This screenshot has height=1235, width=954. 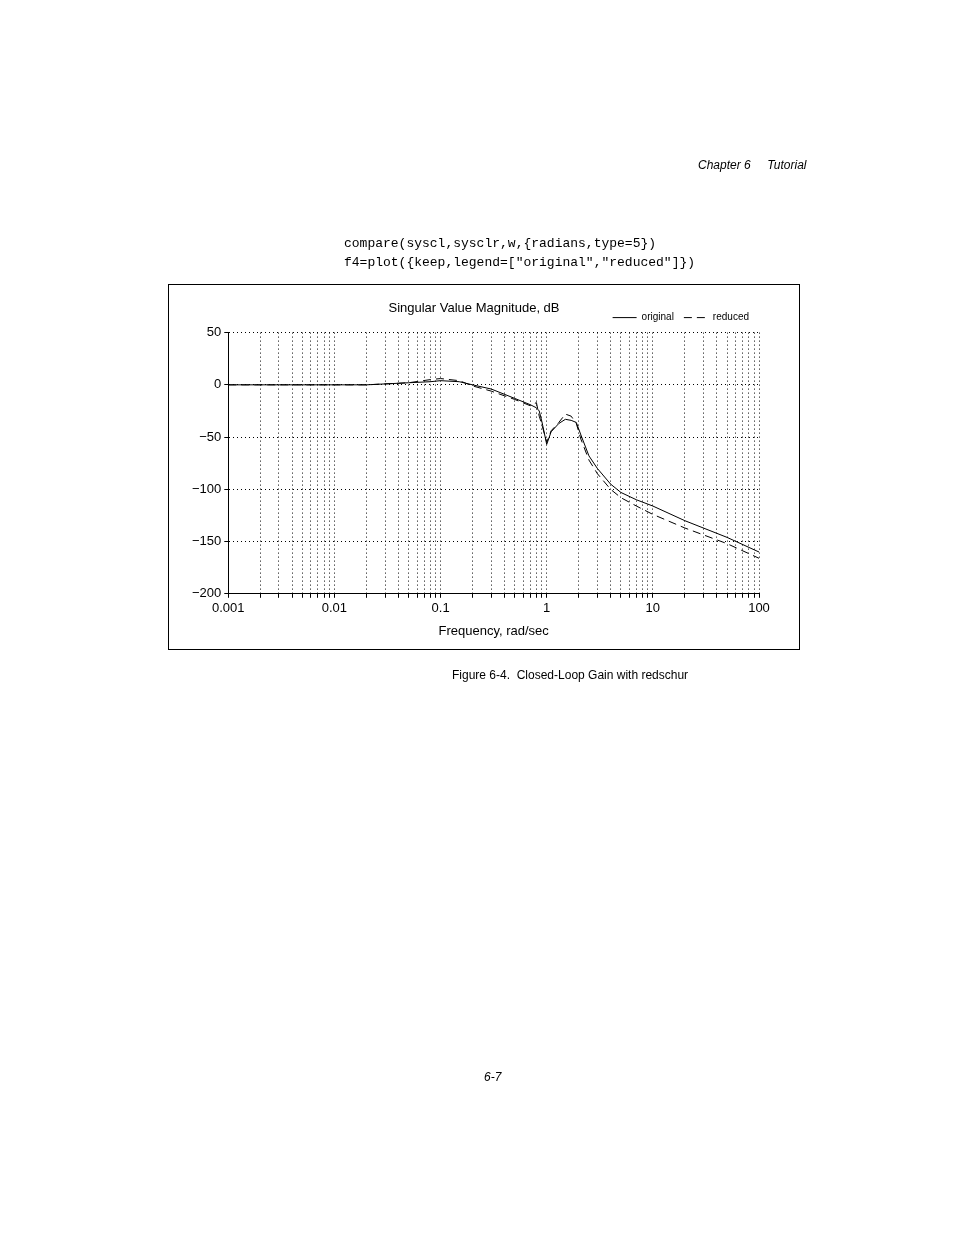 I want to click on y-tick-label: 50, so click(x=214, y=332).